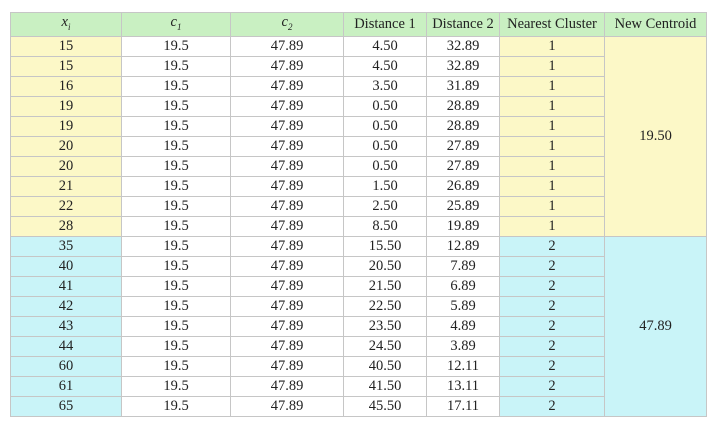 The image size is (718, 422). I want to click on cell-distance-2: 5.89, so click(463, 306).